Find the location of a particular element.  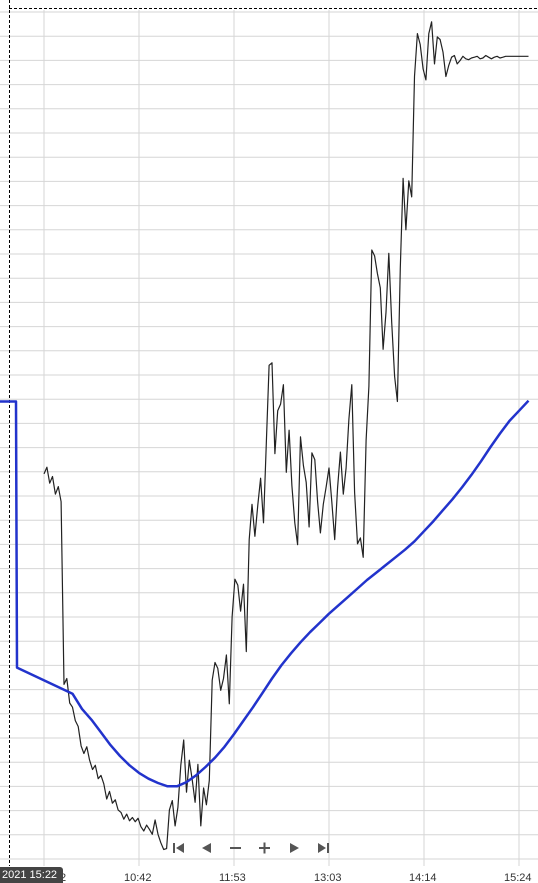

x-tick-label: 11:53 is located at coordinates (232, 877).